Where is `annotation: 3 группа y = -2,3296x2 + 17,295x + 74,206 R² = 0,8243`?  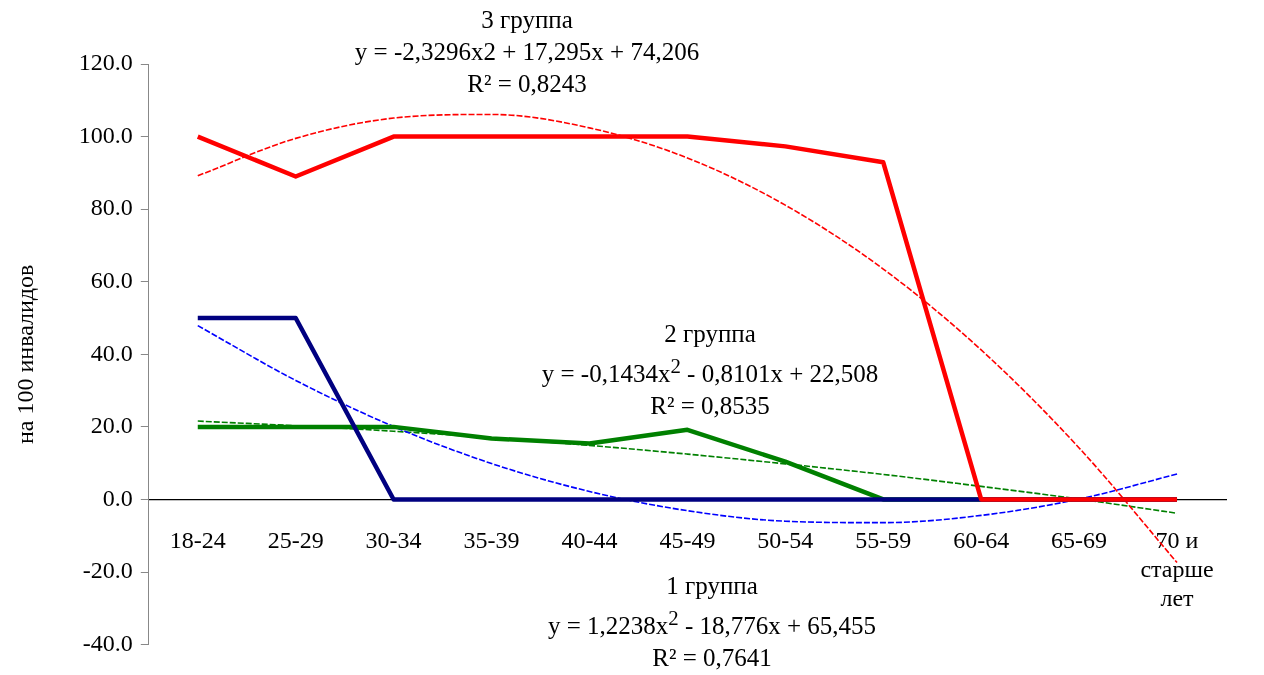 annotation: 3 группа y = -2,3296x2 + 17,295x + 74,206 R² = 0,8243 is located at coordinates (527, 52).